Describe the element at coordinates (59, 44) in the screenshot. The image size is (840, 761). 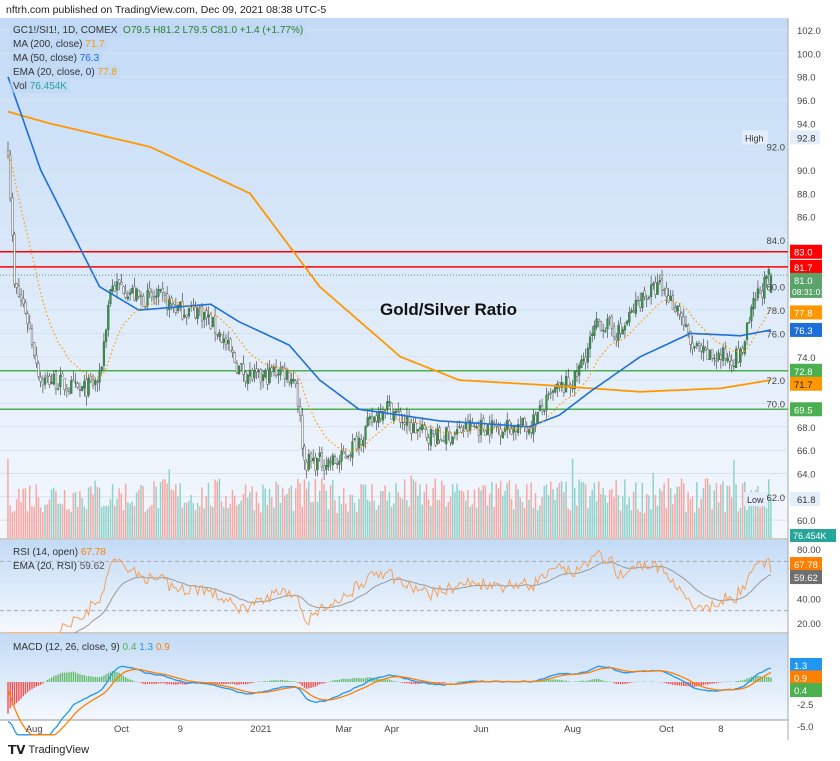
I see `legend-ma200: MA (200, close) 71.7` at that location.